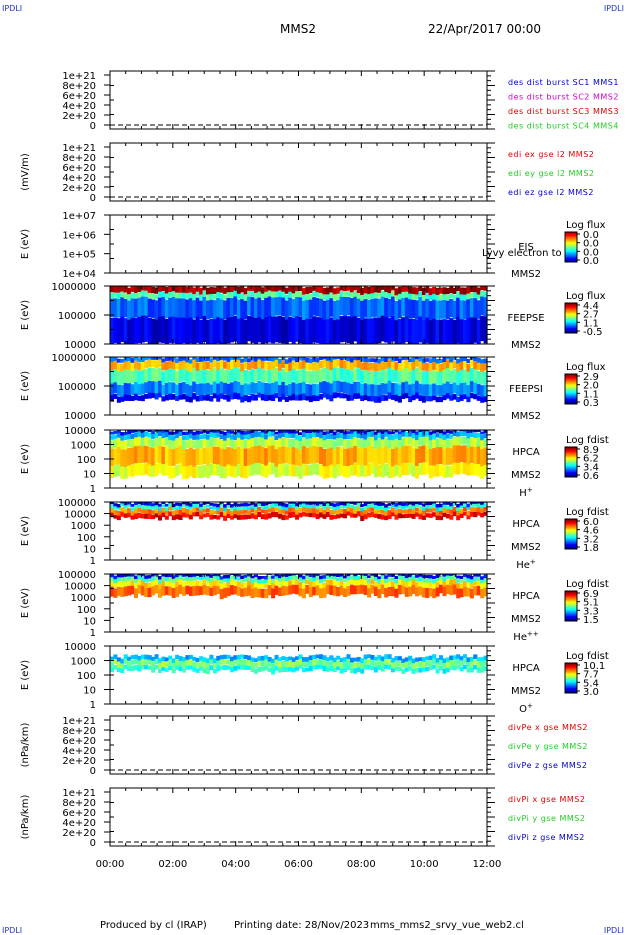 The height and width of the screenshot is (935, 630). Describe the element at coordinates (571, 665) in the screenshot. I see `panel-9-colorbar-swatch` at that location.